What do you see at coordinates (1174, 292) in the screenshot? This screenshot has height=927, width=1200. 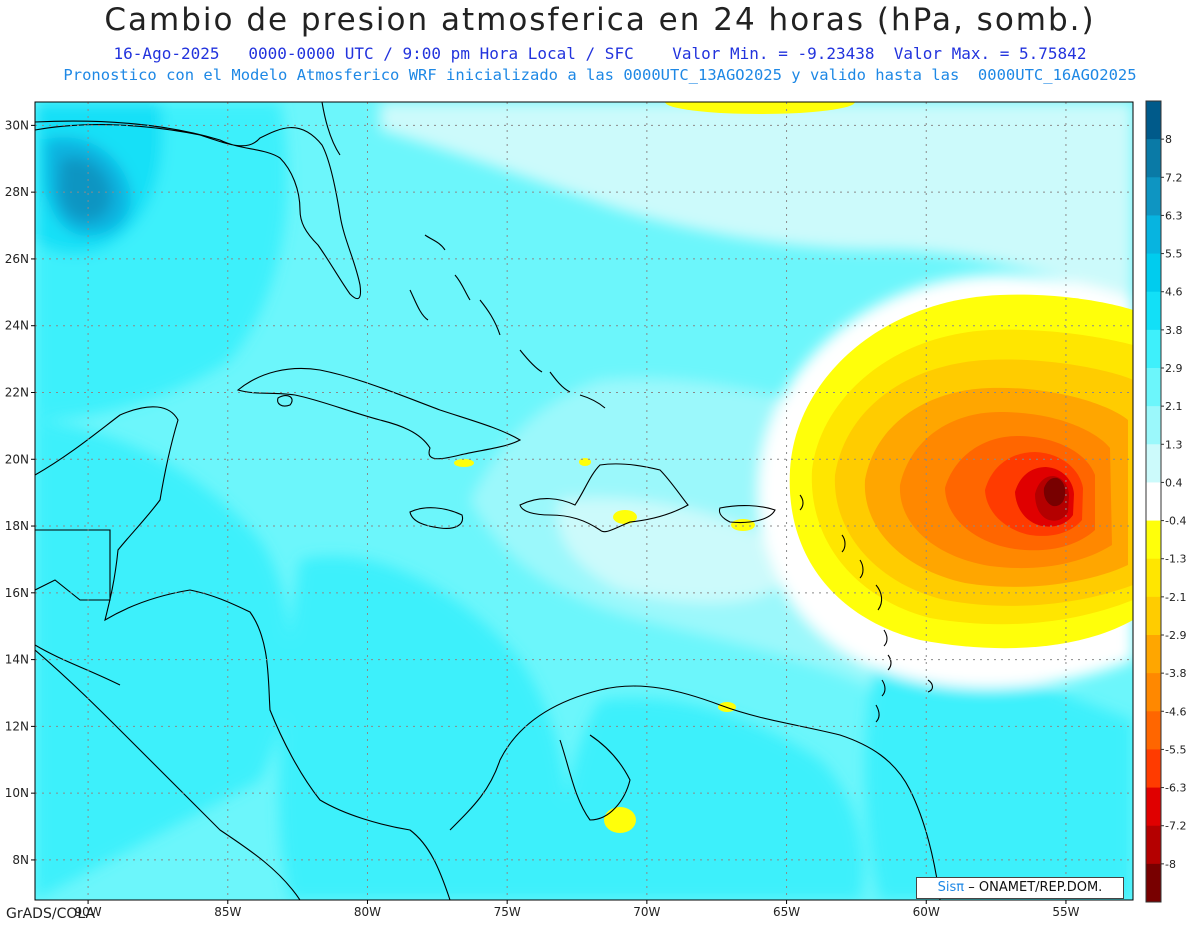 I see `colorbar-label: 4.6` at bounding box center [1174, 292].